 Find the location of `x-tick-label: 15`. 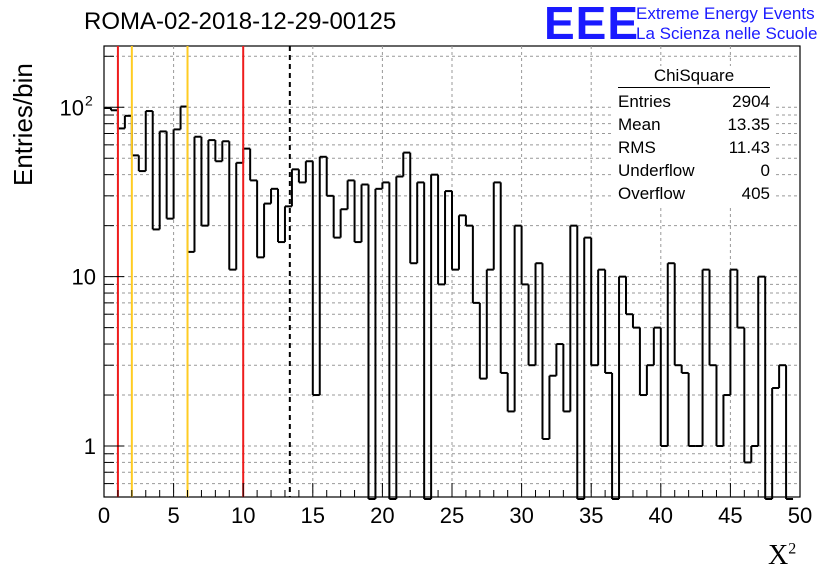

x-tick-label: 15 is located at coordinates (313, 515).